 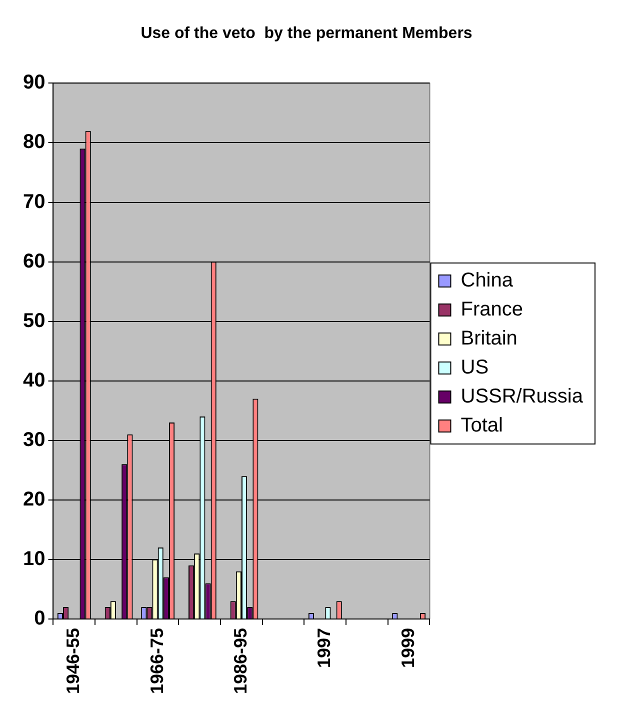 What do you see at coordinates (34, 559) in the screenshot?
I see `y-tick-label: 10` at bounding box center [34, 559].